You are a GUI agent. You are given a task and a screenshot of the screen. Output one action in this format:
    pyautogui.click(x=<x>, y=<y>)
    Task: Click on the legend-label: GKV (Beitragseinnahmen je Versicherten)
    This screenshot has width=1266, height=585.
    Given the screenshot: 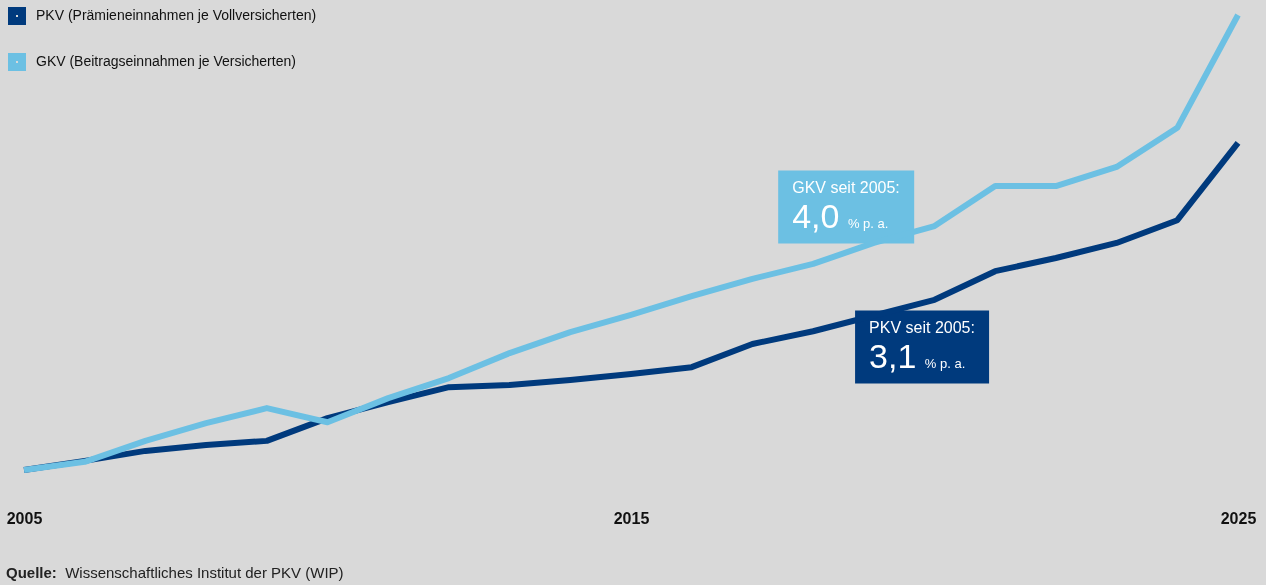 What is the action you would take?
    pyautogui.click(x=166, y=61)
    